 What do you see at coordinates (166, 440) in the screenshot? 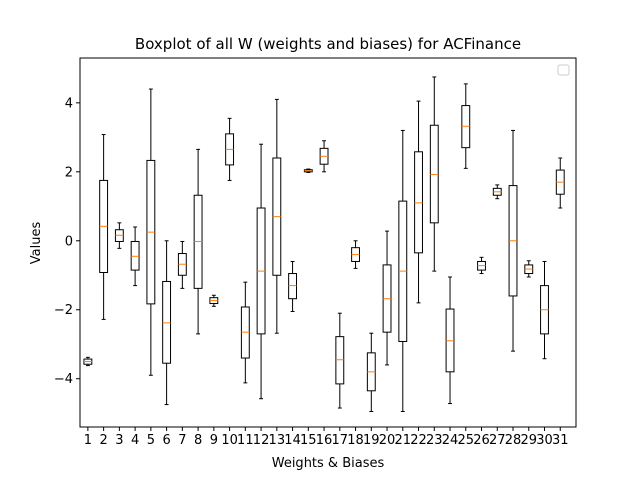
I see `x-tick-label-6: 6` at bounding box center [166, 440].